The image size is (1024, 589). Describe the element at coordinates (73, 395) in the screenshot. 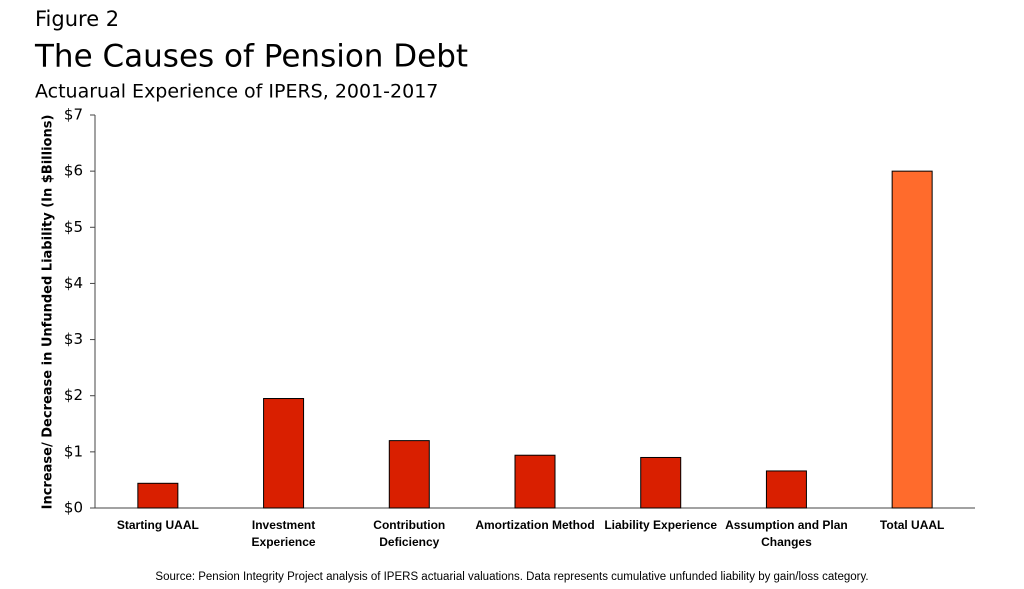

I see `y-tick-label: $2` at that location.